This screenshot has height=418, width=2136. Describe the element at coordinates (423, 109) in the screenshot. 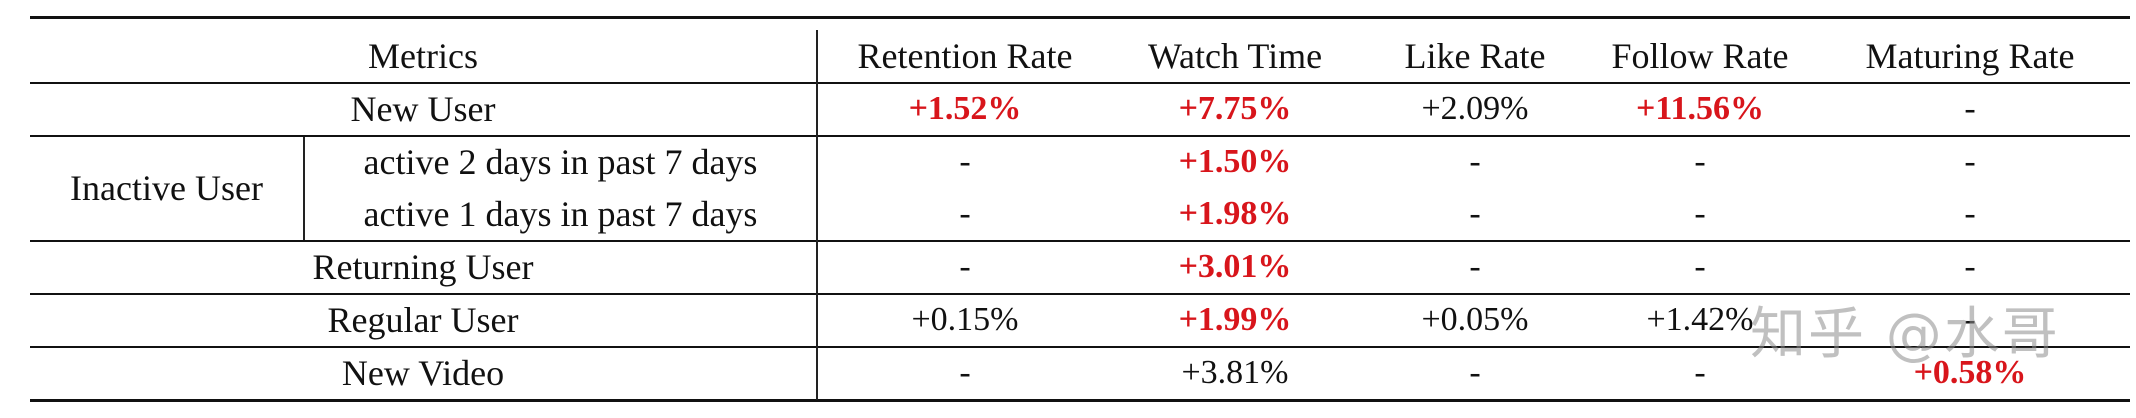

I see `row-label-new-user: New User` at that location.